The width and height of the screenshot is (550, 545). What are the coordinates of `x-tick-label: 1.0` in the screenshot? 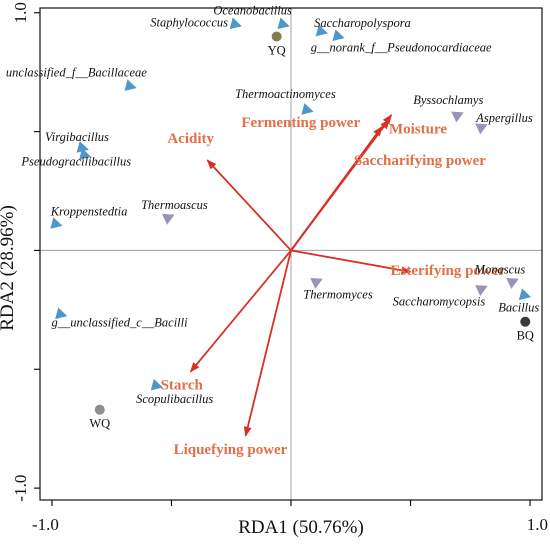 It's located at (537, 524).